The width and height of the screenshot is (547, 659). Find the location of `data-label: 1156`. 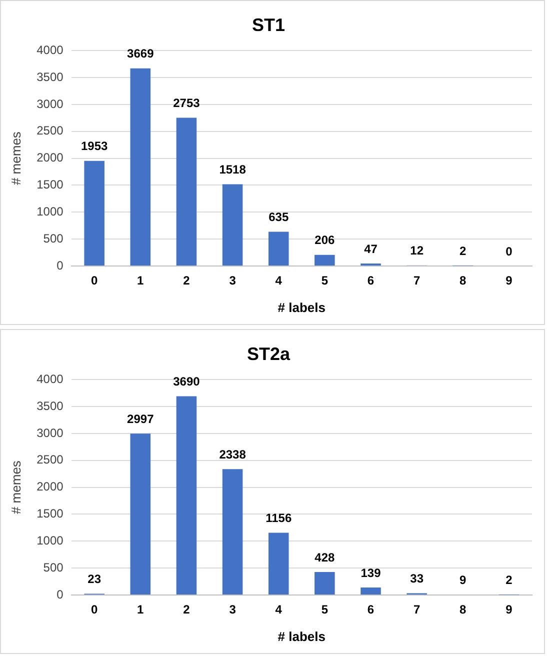

data-label: 1156 is located at coordinates (279, 518).